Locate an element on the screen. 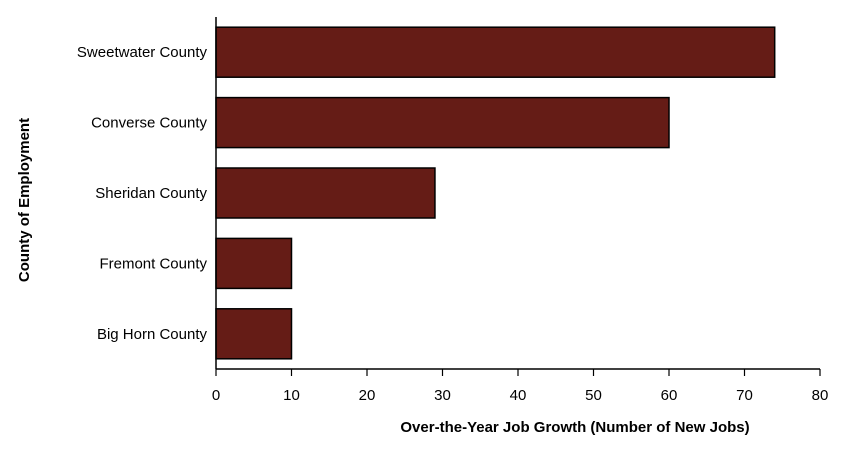 Image resolution: width=850 pixels, height=454 pixels. x-tick-label: 10 is located at coordinates (291, 395).